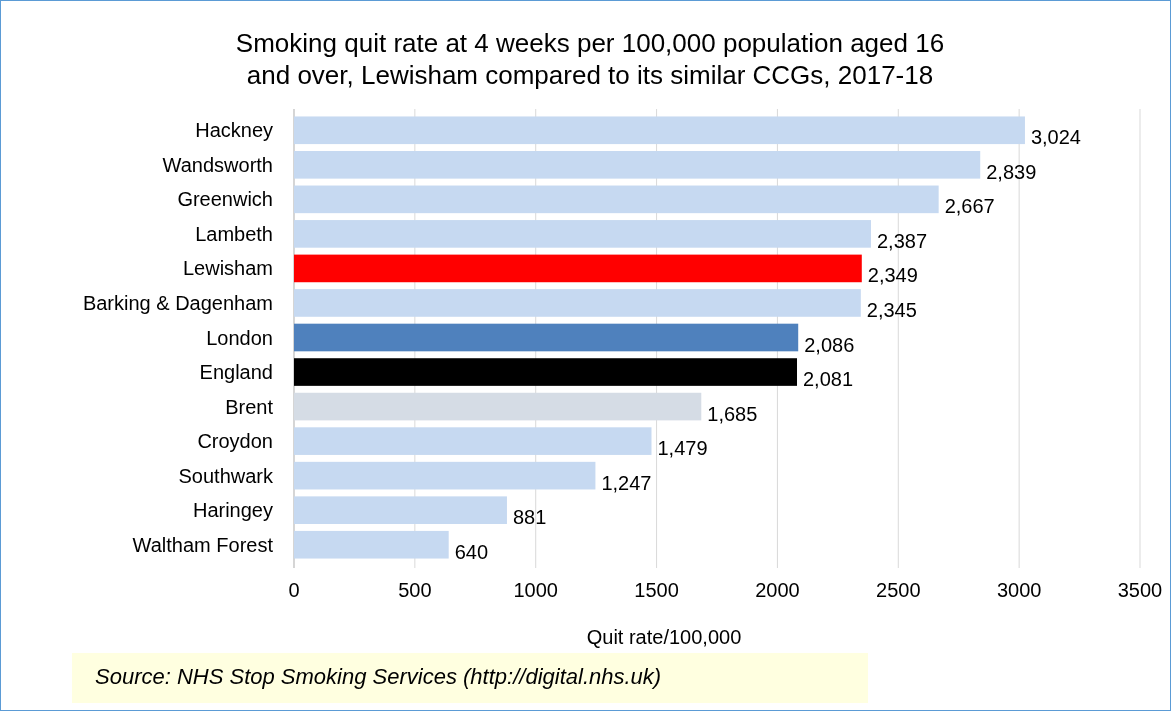  What do you see at coordinates (1011, 171) in the screenshot?
I see `data-label: 2,839` at bounding box center [1011, 171].